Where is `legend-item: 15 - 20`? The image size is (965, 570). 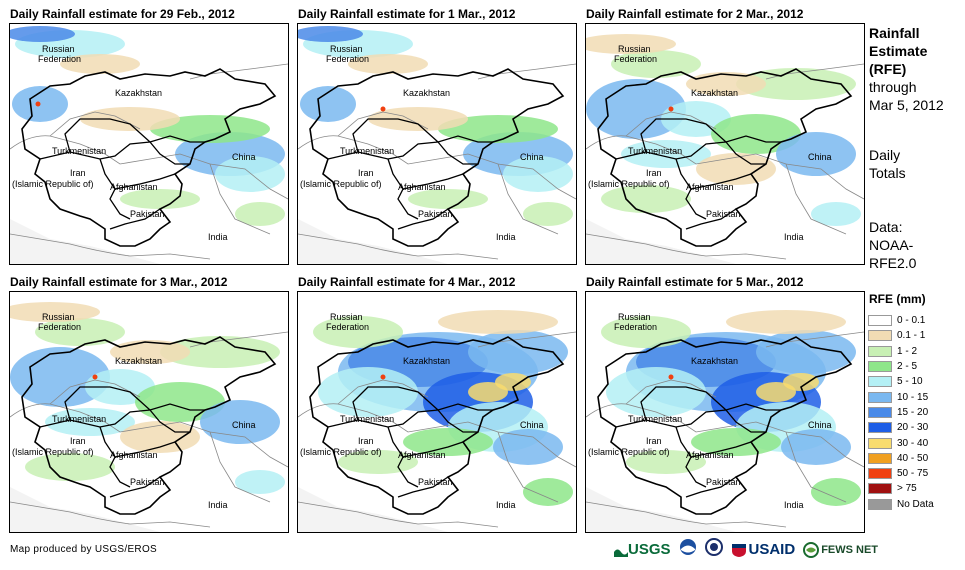 legend-item: 15 - 20 is located at coordinates (901, 412).